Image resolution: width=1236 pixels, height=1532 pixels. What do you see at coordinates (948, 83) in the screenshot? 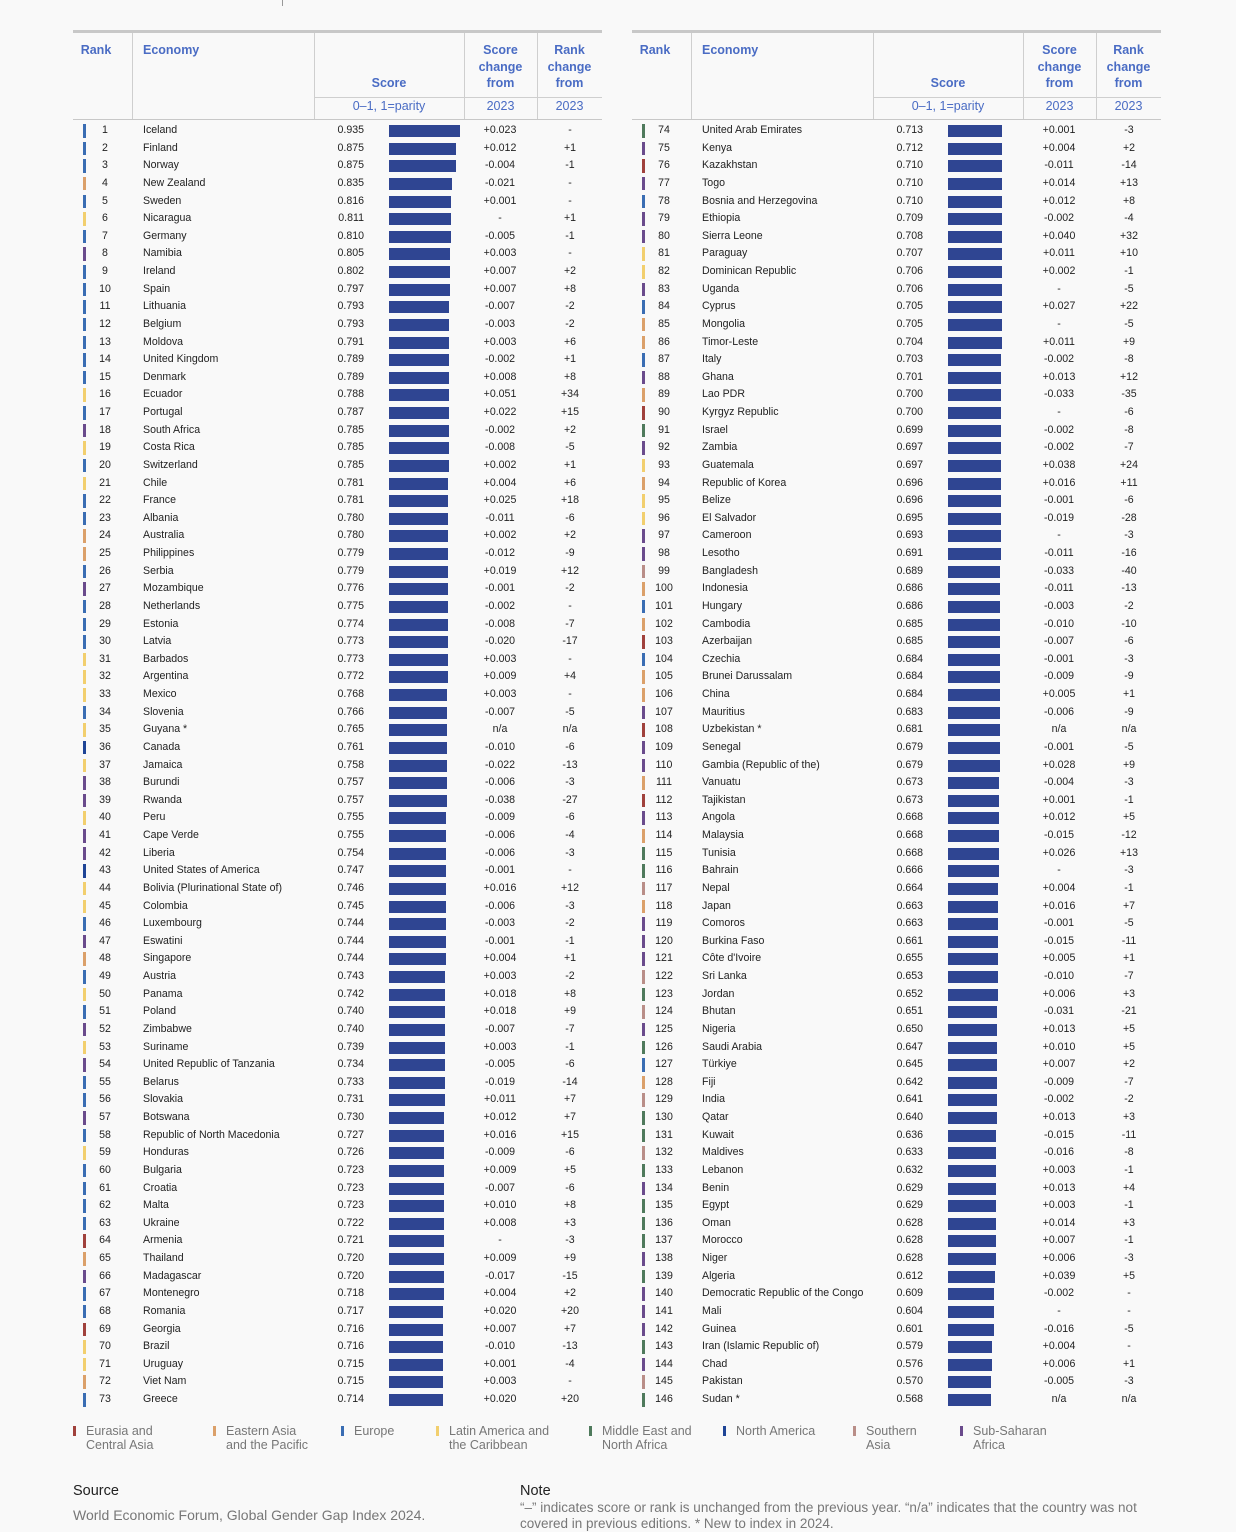
I see `header-score: Score` at bounding box center [948, 83].